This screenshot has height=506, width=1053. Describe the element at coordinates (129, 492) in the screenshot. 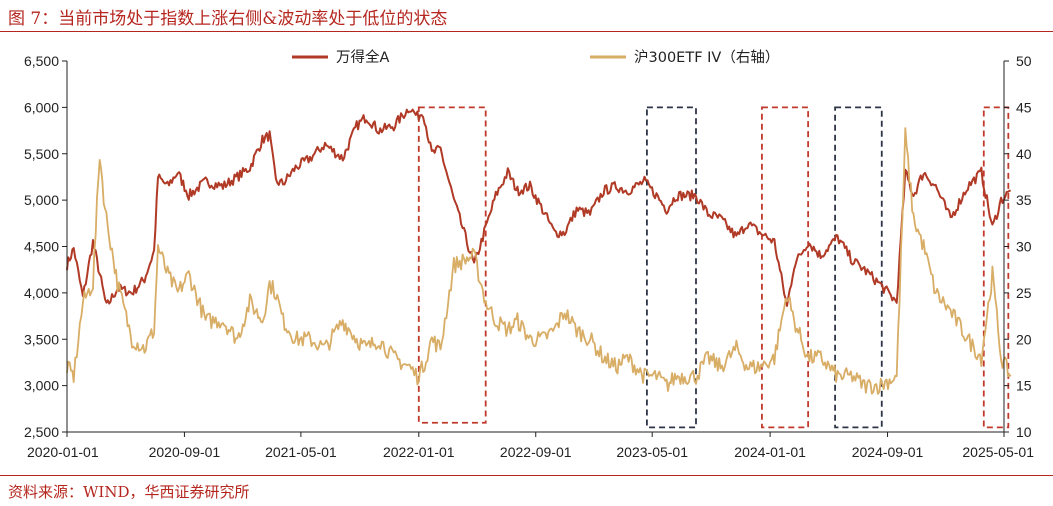

I see `source-note: 资料来源：WIND，华西证券研究所` at that location.